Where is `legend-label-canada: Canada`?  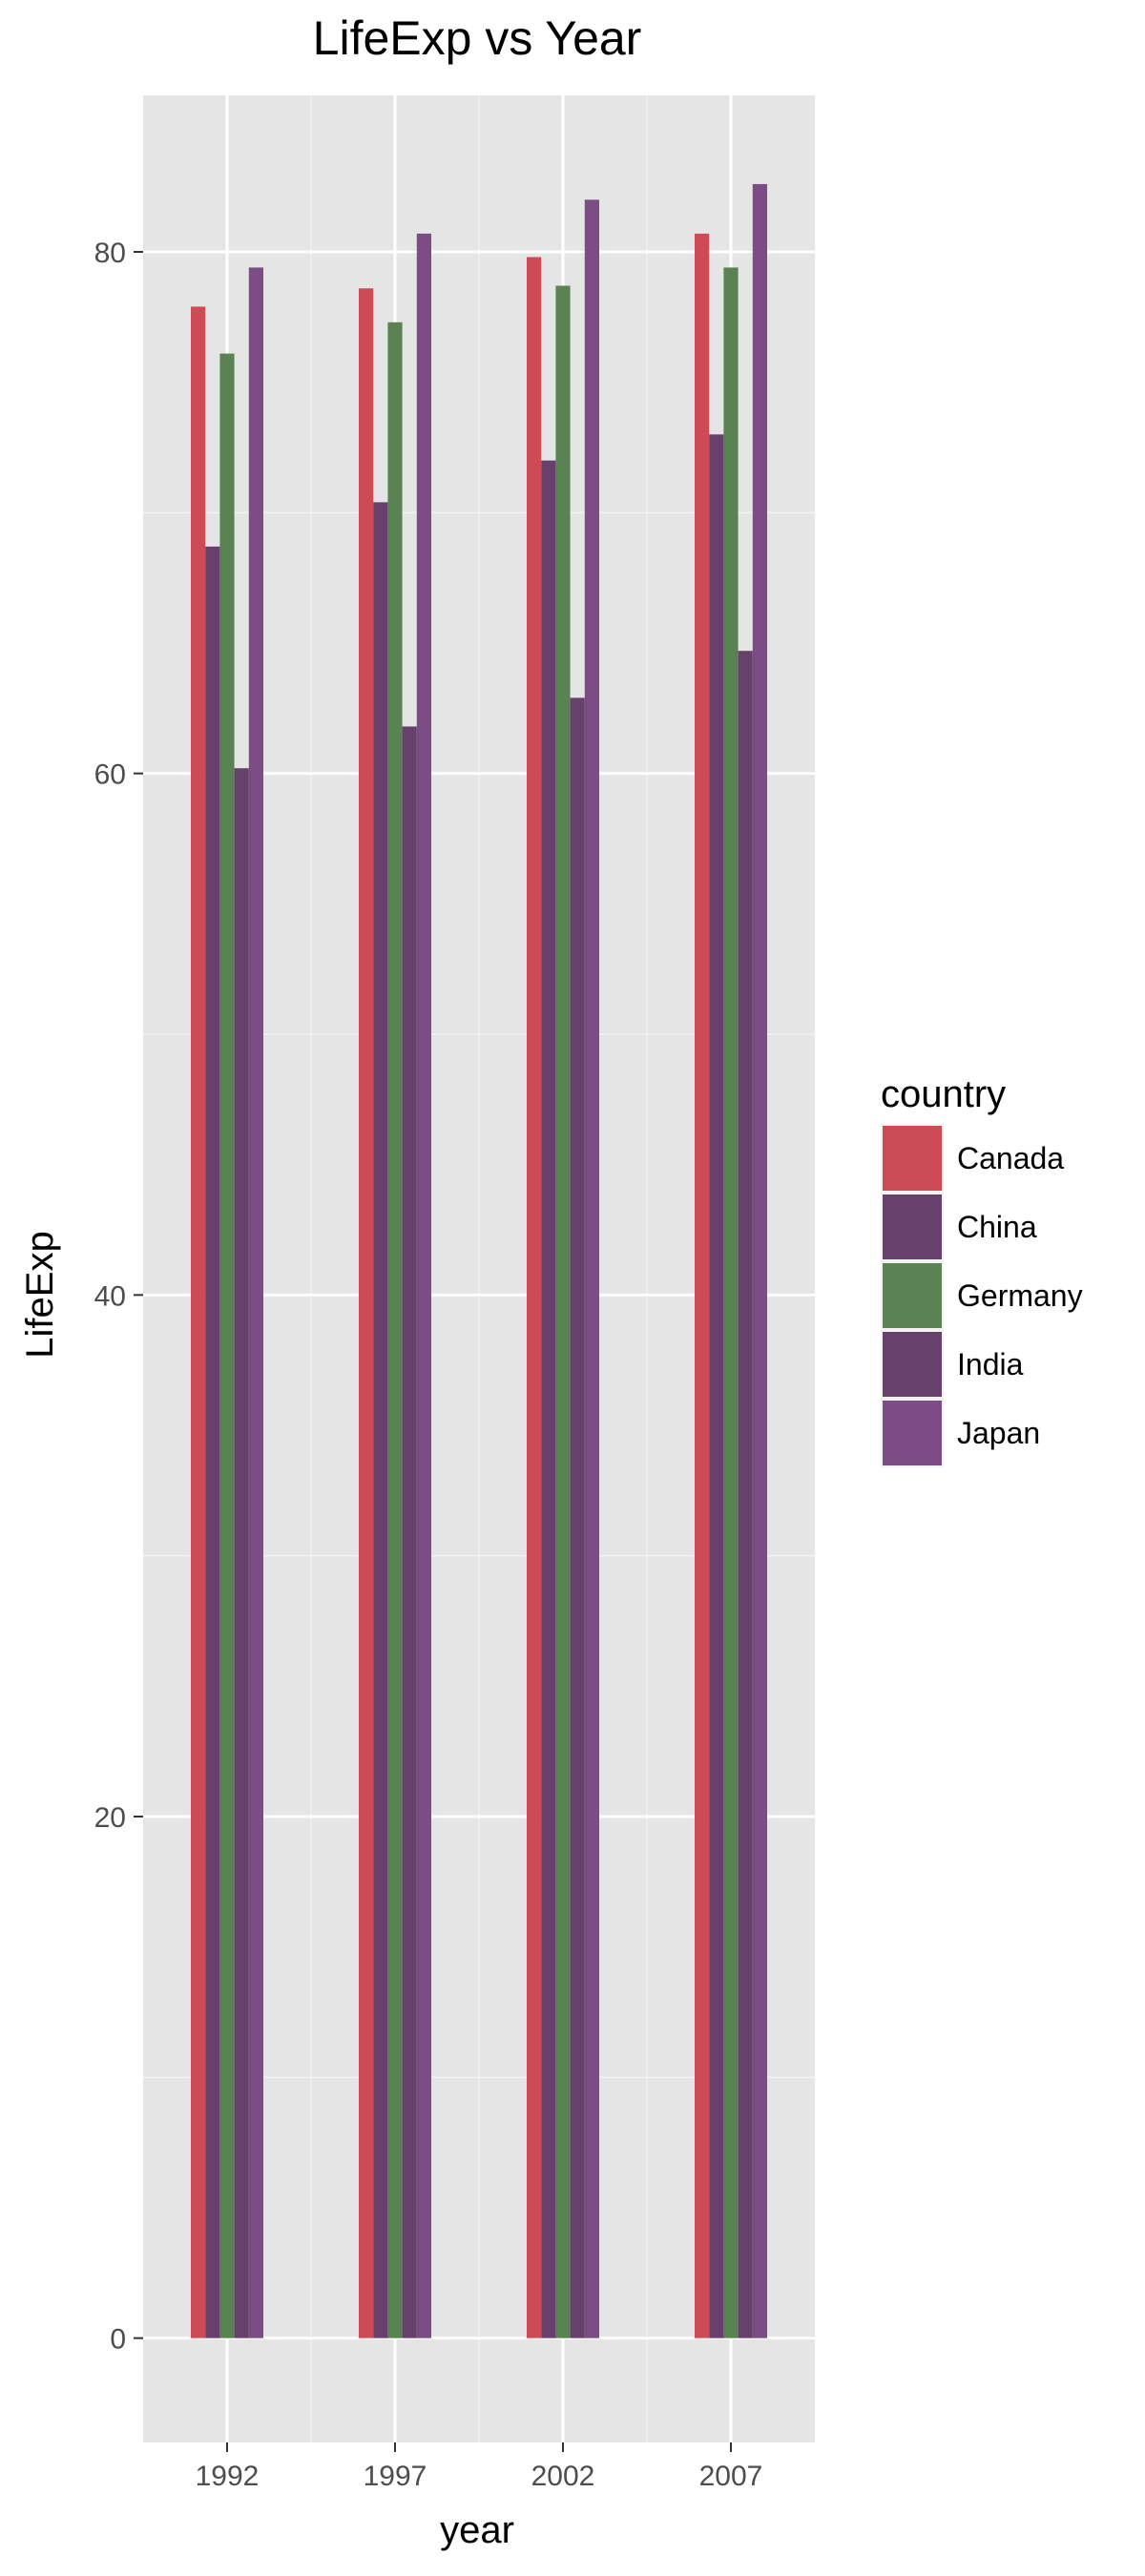 legend-label-canada: Canada is located at coordinates (1010, 1158).